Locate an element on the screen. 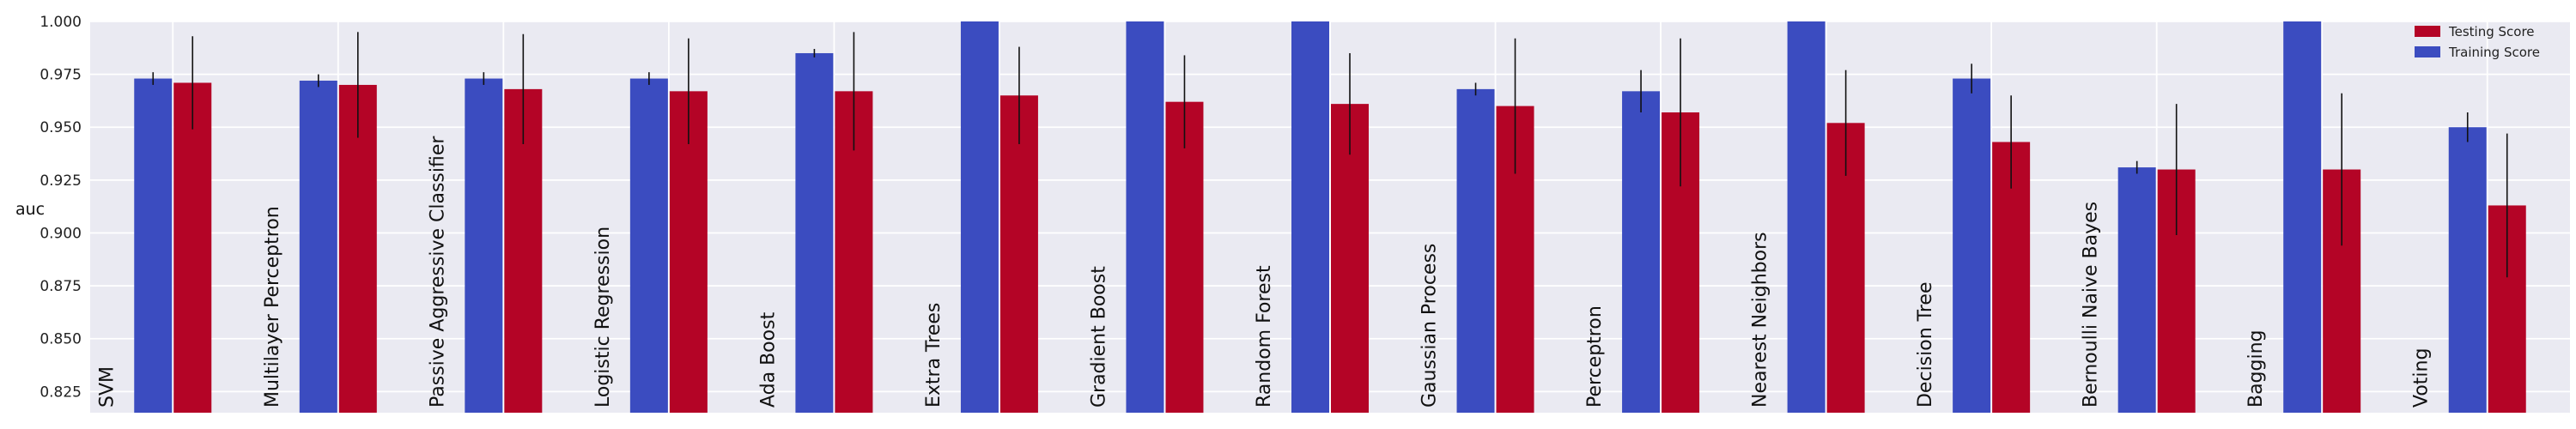 The width and height of the screenshot is (2576, 429). category-label: Bagging is located at coordinates (2256, 368).